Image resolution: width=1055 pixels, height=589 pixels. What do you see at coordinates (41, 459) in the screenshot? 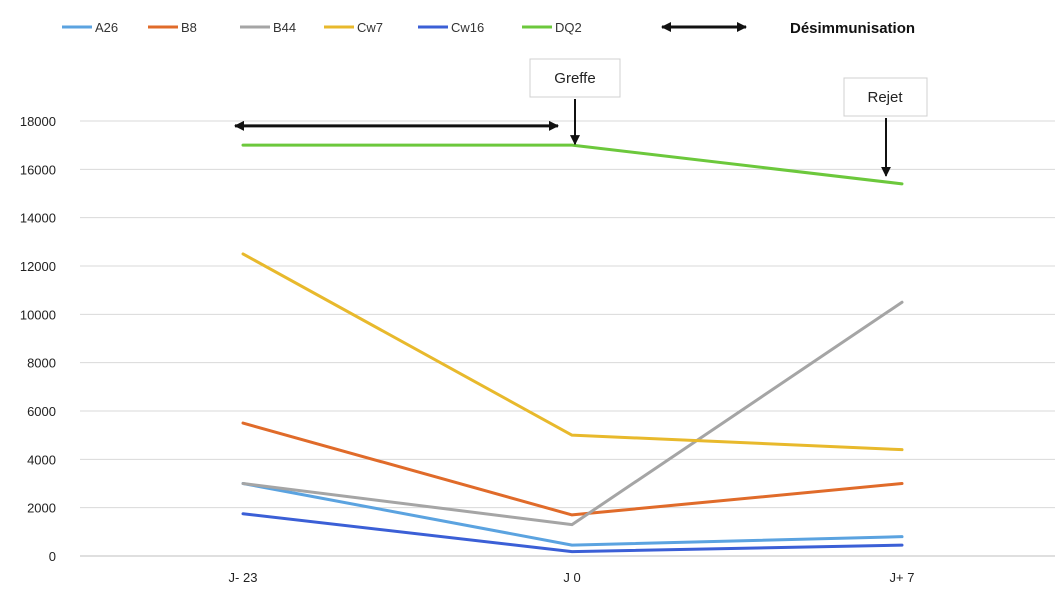
I see `y-tick-label-4000: 4000` at bounding box center [41, 459].